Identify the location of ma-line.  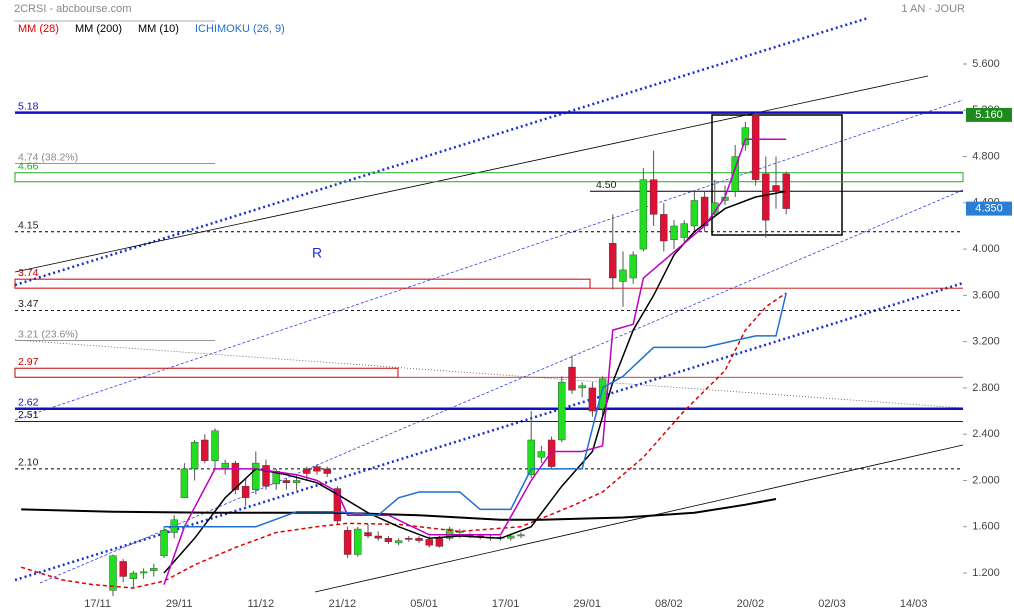
(399, 509).